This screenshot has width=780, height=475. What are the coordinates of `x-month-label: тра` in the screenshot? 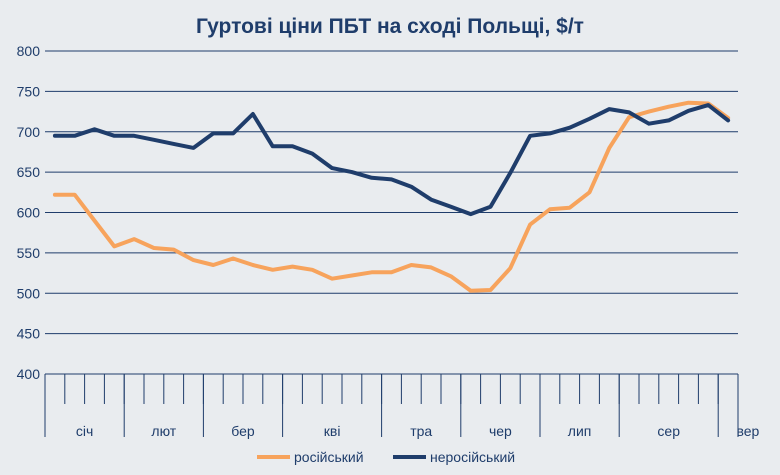 It's located at (421, 431).